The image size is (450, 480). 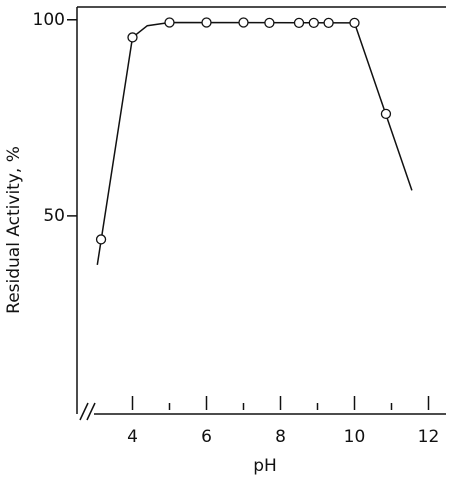 What do you see at coordinates (429, 437) in the screenshot?
I see `x-tick-label: 12` at bounding box center [429, 437].